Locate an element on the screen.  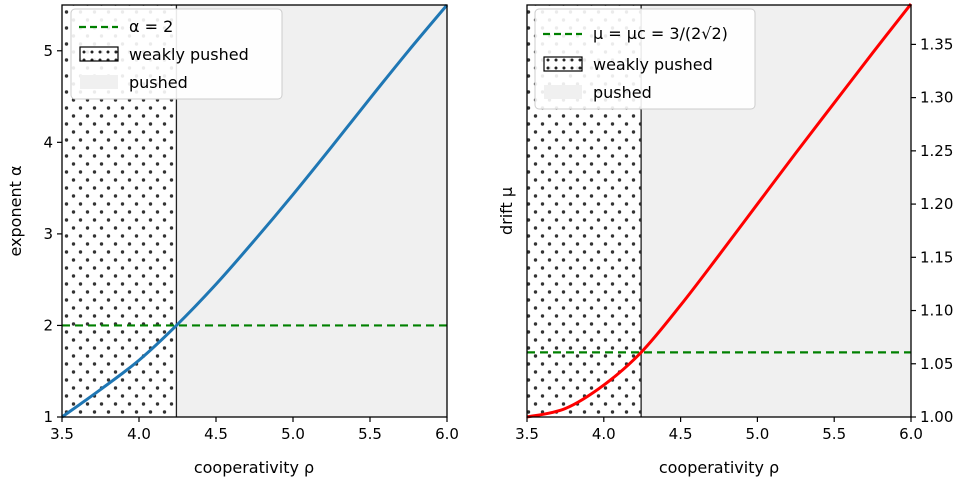
y-tick-label: 3 is located at coordinates (48, 234).